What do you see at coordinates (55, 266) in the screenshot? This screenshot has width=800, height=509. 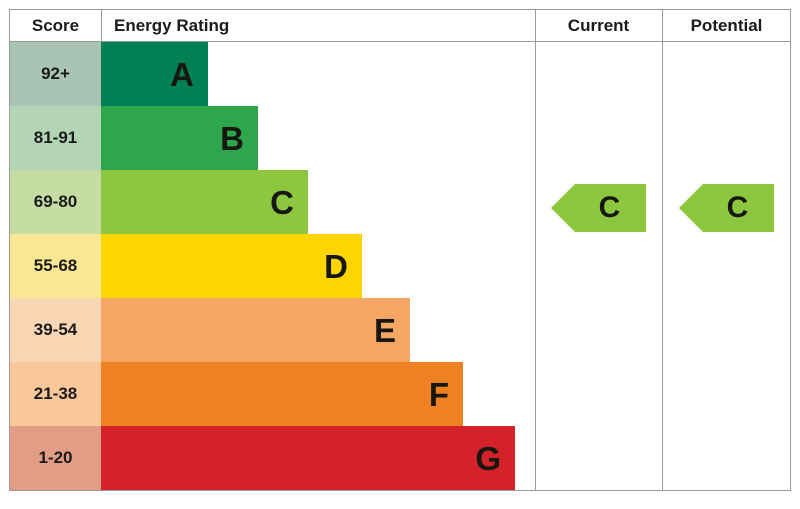 I see `score-range-cell: 55-68` at bounding box center [55, 266].